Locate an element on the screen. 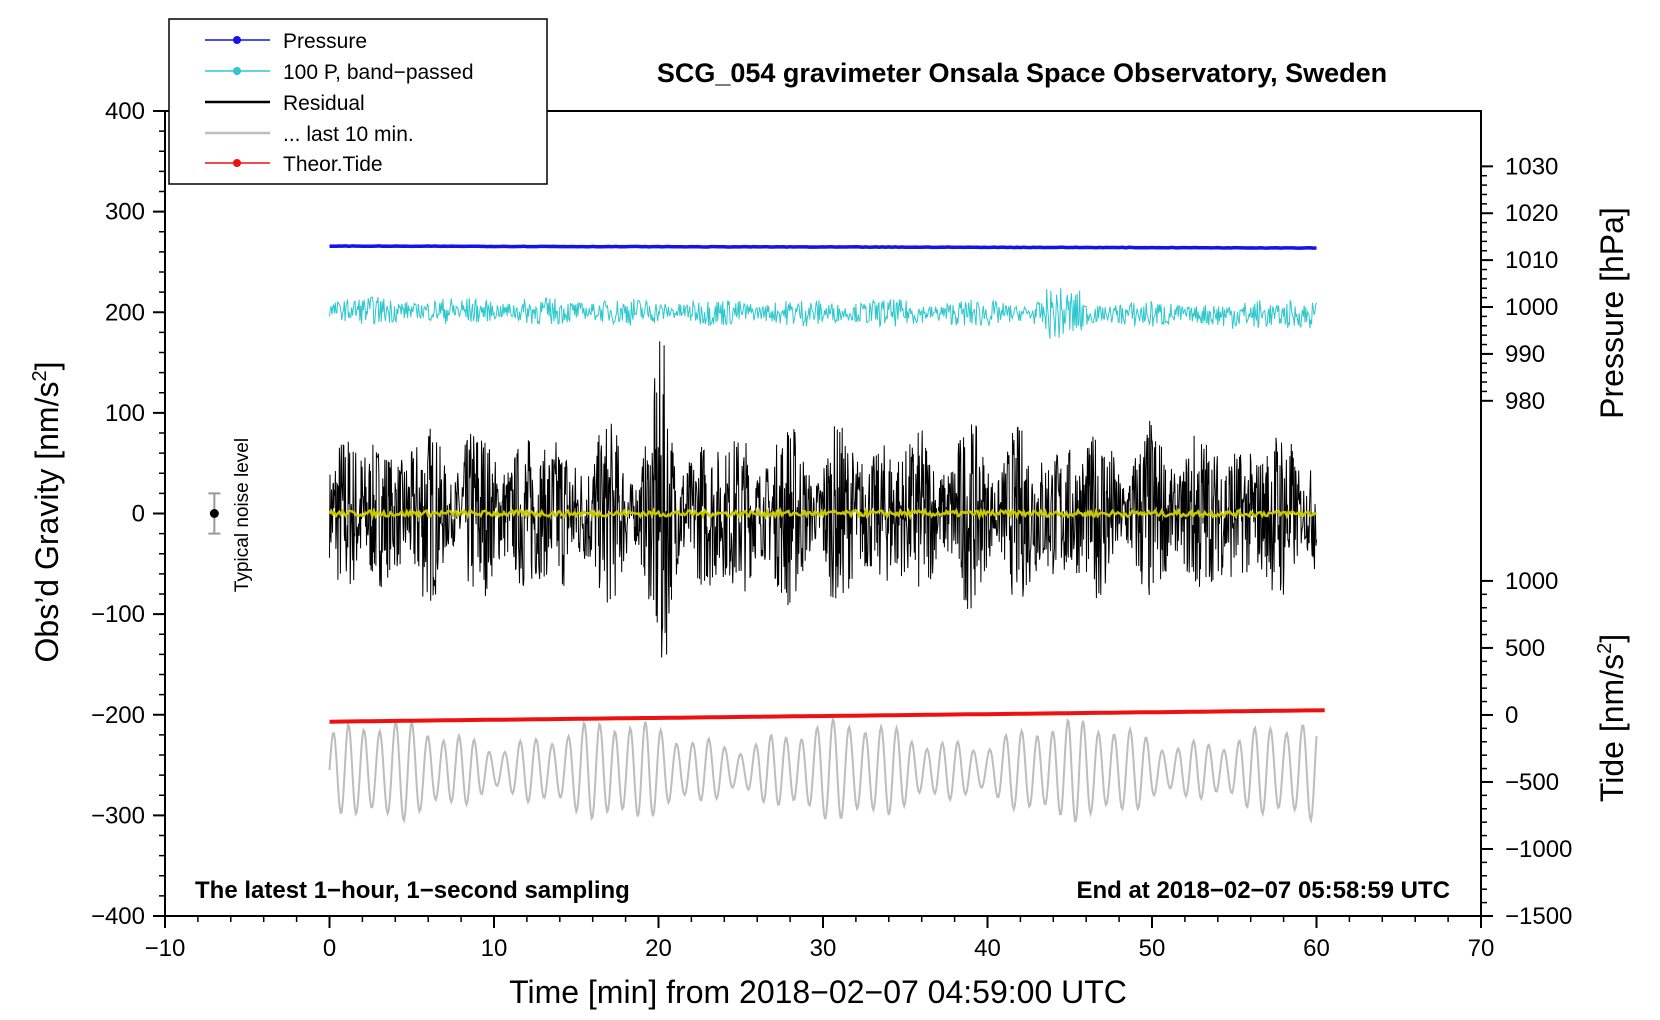 The width and height of the screenshot is (1660, 1020). x-tick-label: 10 is located at coordinates (494, 948).